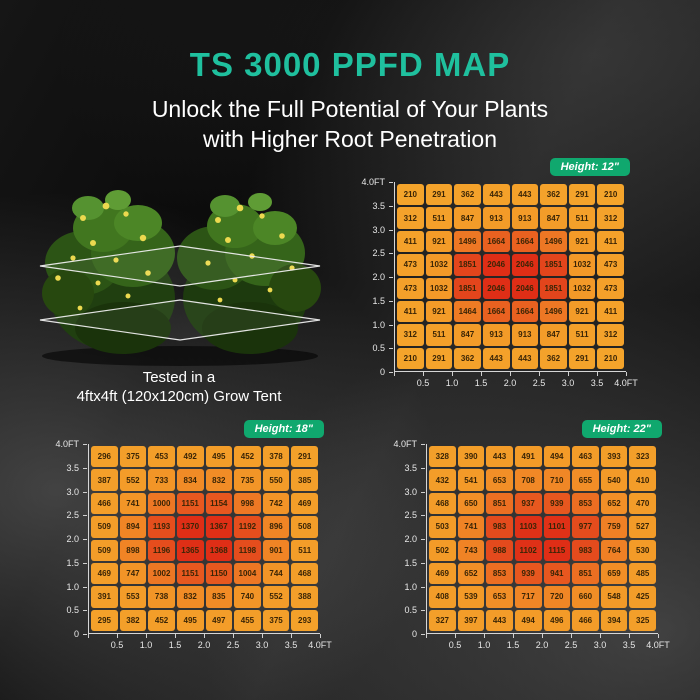 The image size is (700, 700). Describe the element at coordinates (410, 515) in the screenshot. I see `y-axis-label: 2.5` at that location.